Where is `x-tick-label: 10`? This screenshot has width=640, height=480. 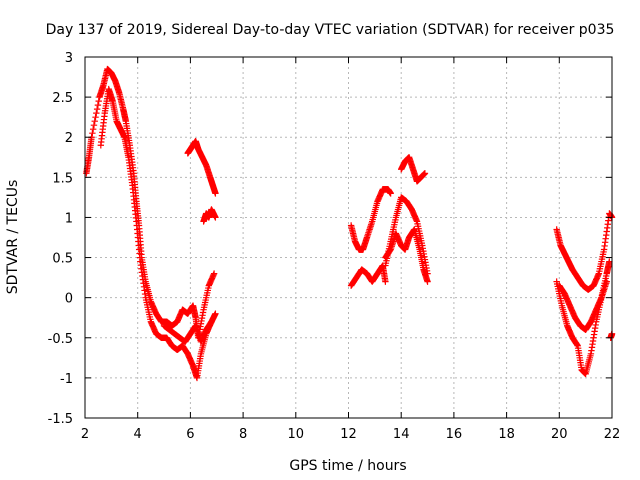
x-tick-label: 10 is located at coordinates (296, 434).